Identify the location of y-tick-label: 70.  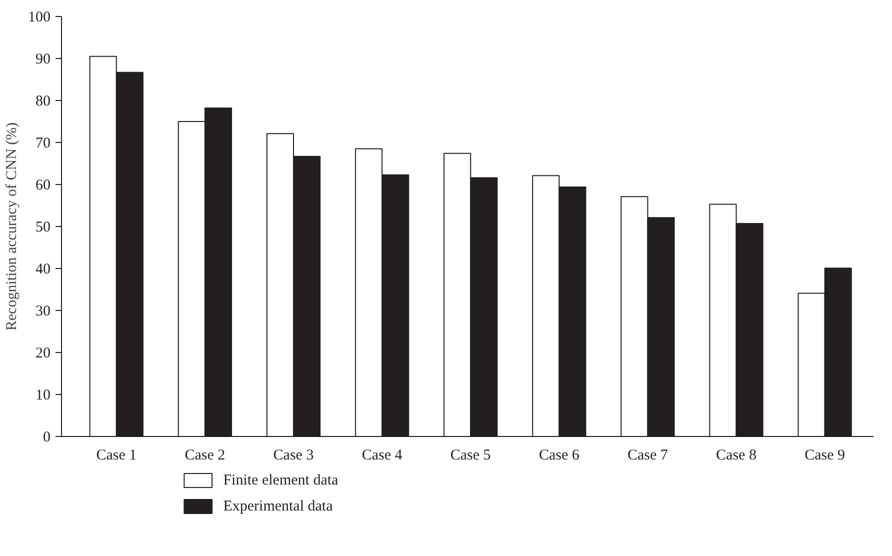
(43, 144).